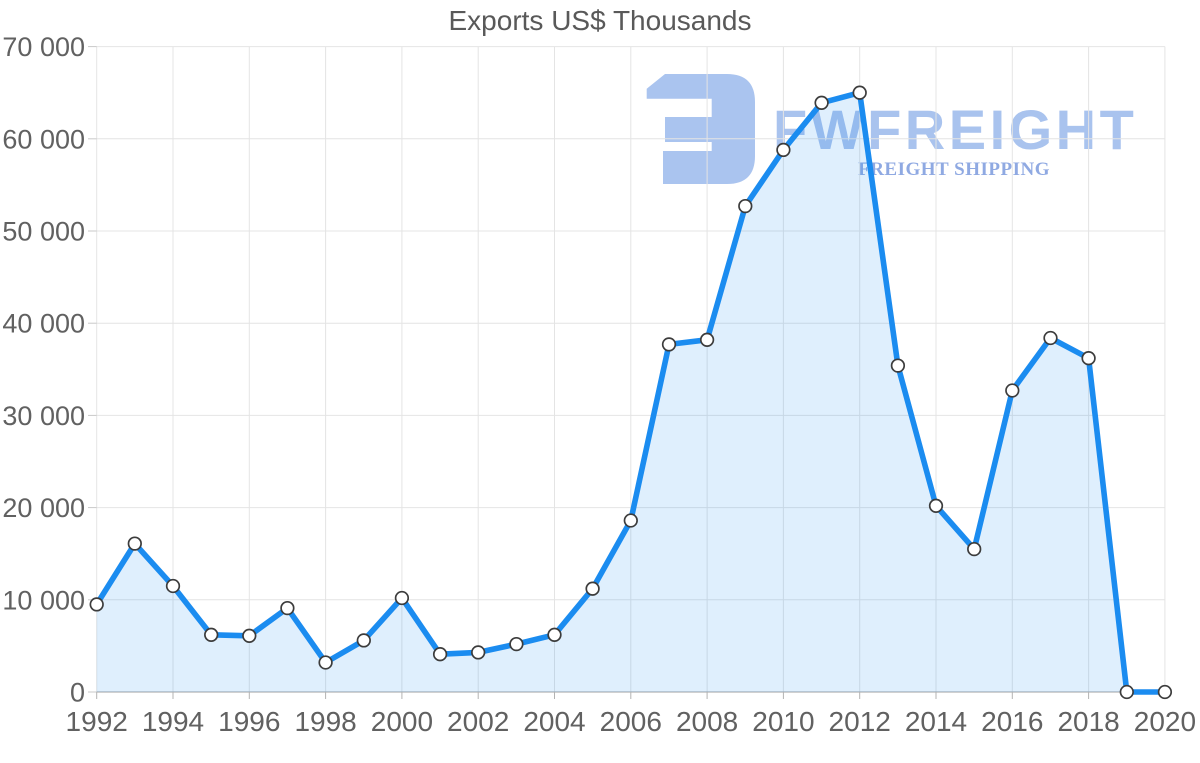 This screenshot has width=1200, height=763. Describe the element at coordinates (592, 588) in the screenshot. I see `data-point-2005` at that location.